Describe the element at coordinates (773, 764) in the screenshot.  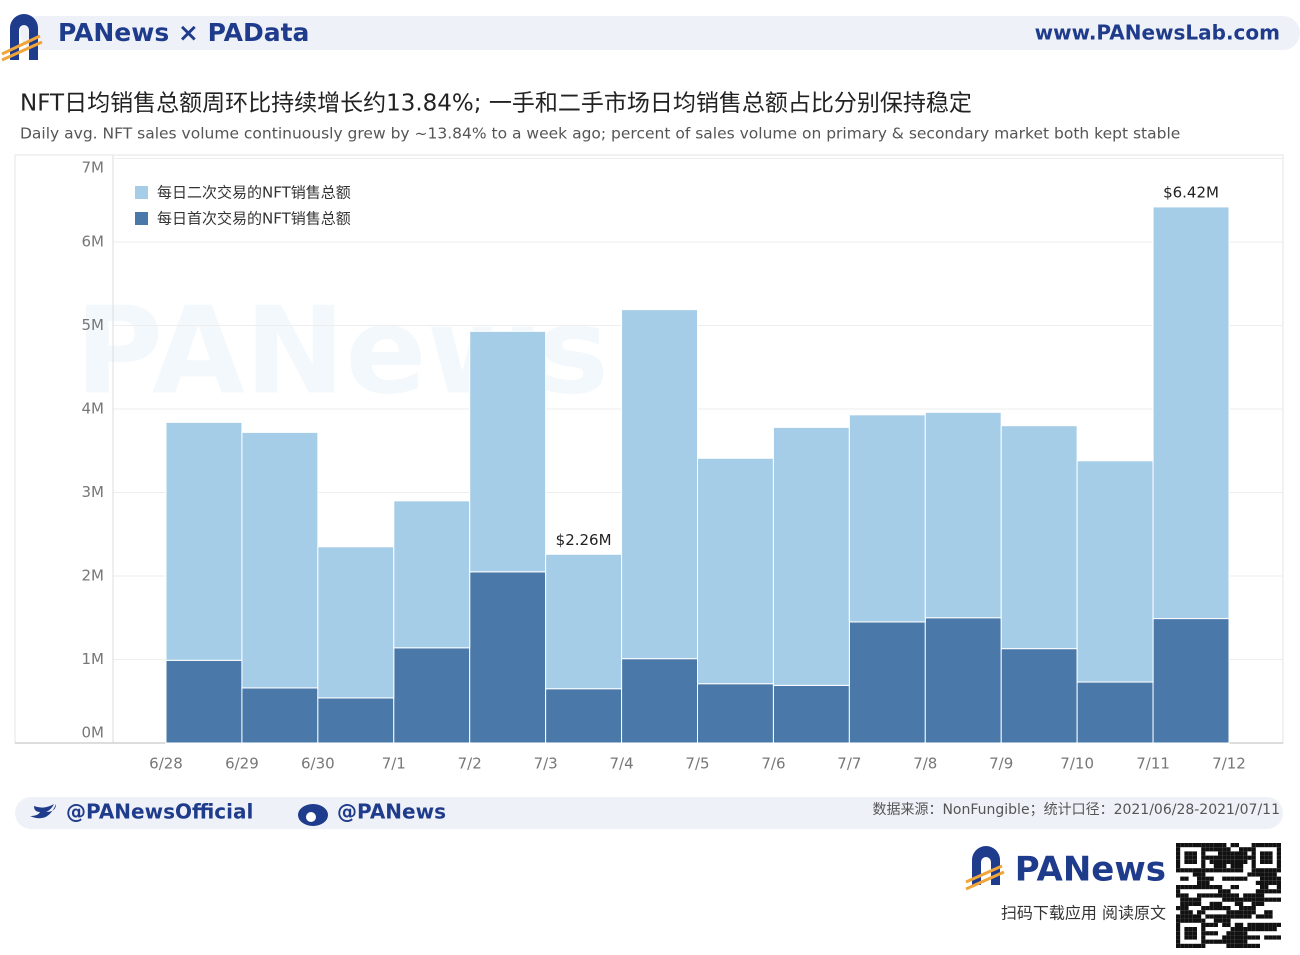
I see `x-tick-label: 7/6` at that location.